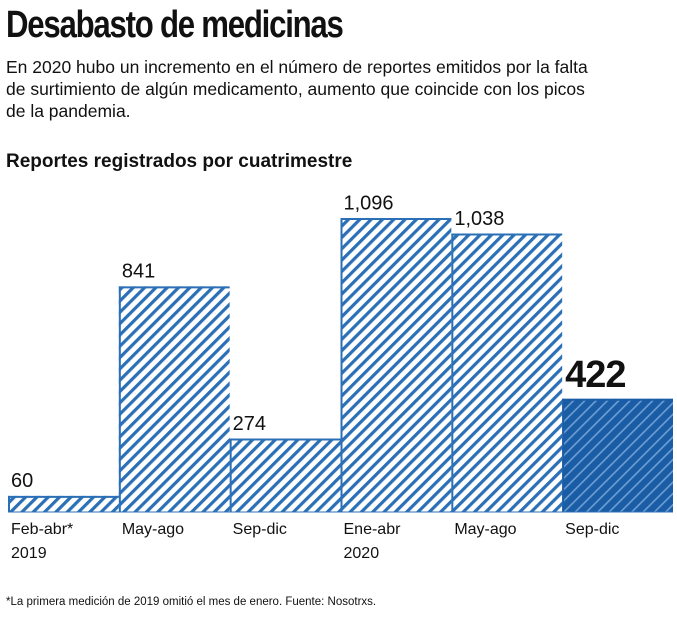 This screenshot has width=677, height=620. What do you see at coordinates (369, 203) in the screenshot?
I see `value-label: 1,096` at bounding box center [369, 203].